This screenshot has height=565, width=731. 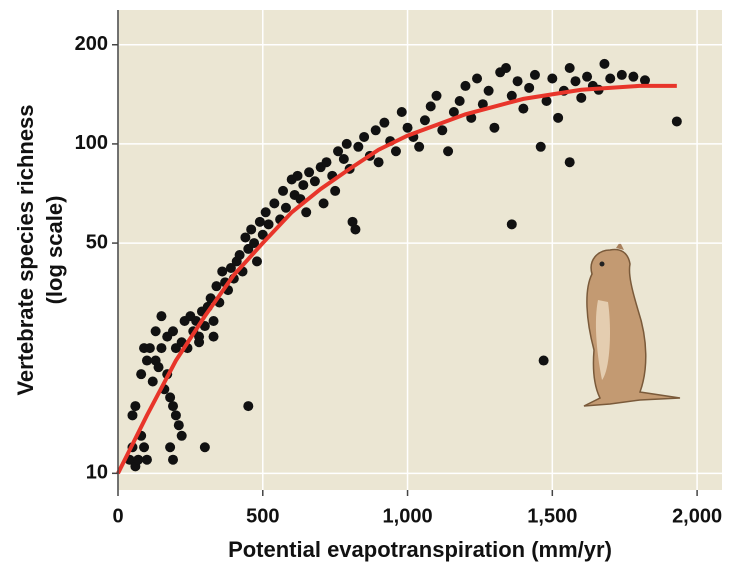 What do you see at coordinates (697, 516) in the screenshot?
I see `x-tick-label: 2,000` at bounding box center [697, 516].